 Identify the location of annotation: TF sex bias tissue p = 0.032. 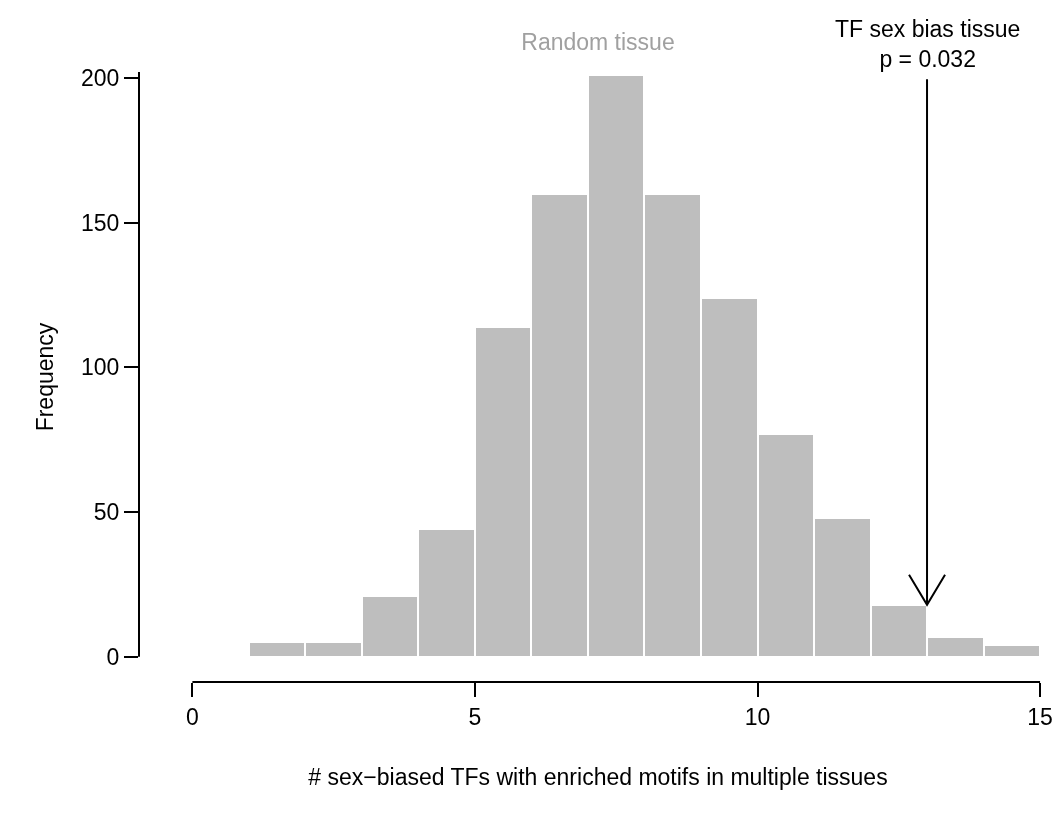
(928, 44).